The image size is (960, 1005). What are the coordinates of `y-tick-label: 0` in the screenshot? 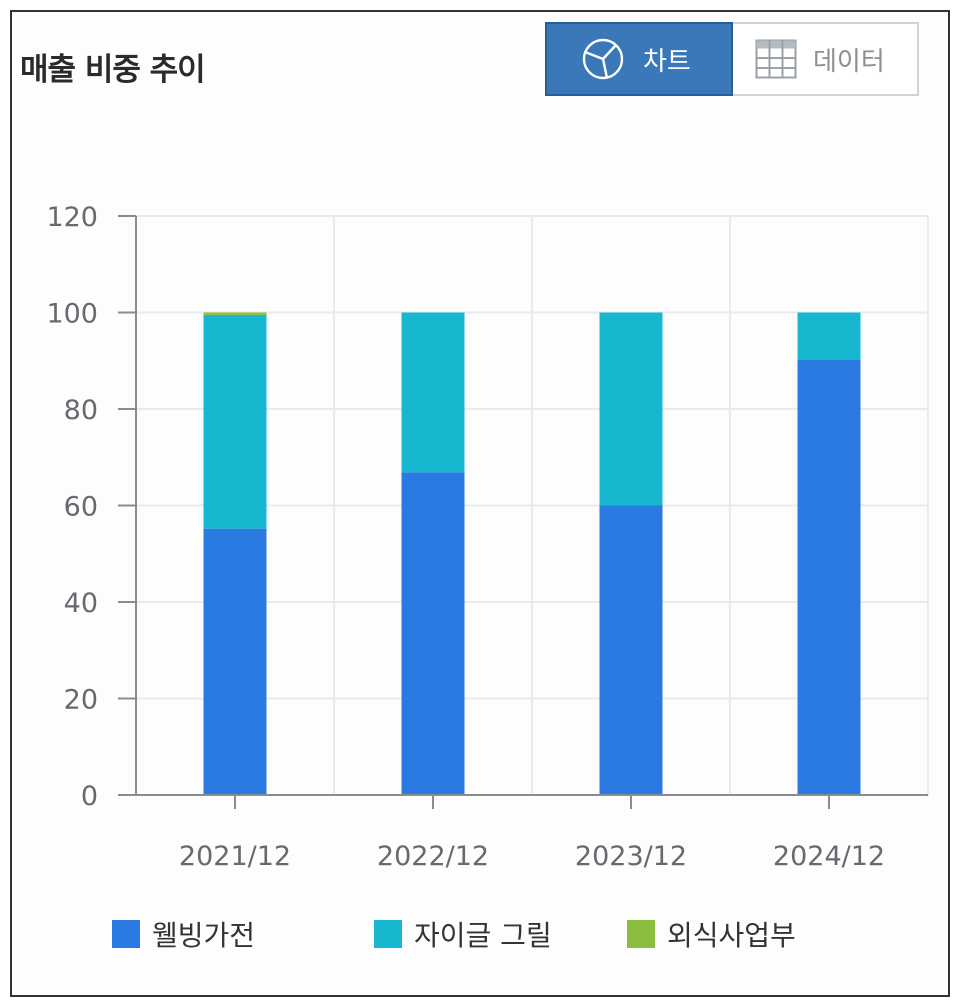 It's located at (89, 796).